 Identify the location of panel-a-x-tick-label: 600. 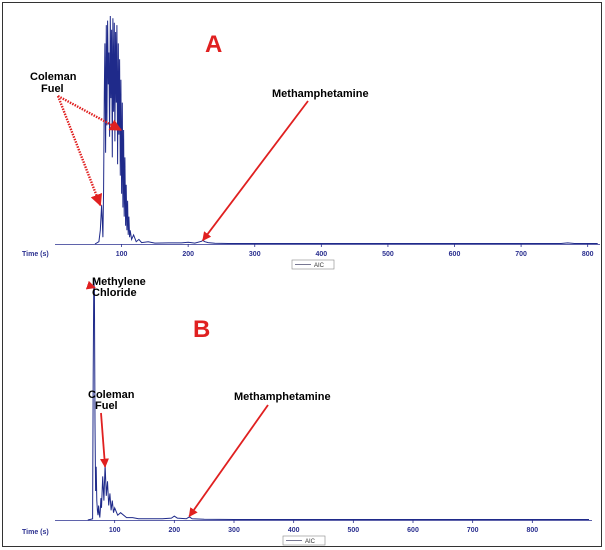
(455, 254).